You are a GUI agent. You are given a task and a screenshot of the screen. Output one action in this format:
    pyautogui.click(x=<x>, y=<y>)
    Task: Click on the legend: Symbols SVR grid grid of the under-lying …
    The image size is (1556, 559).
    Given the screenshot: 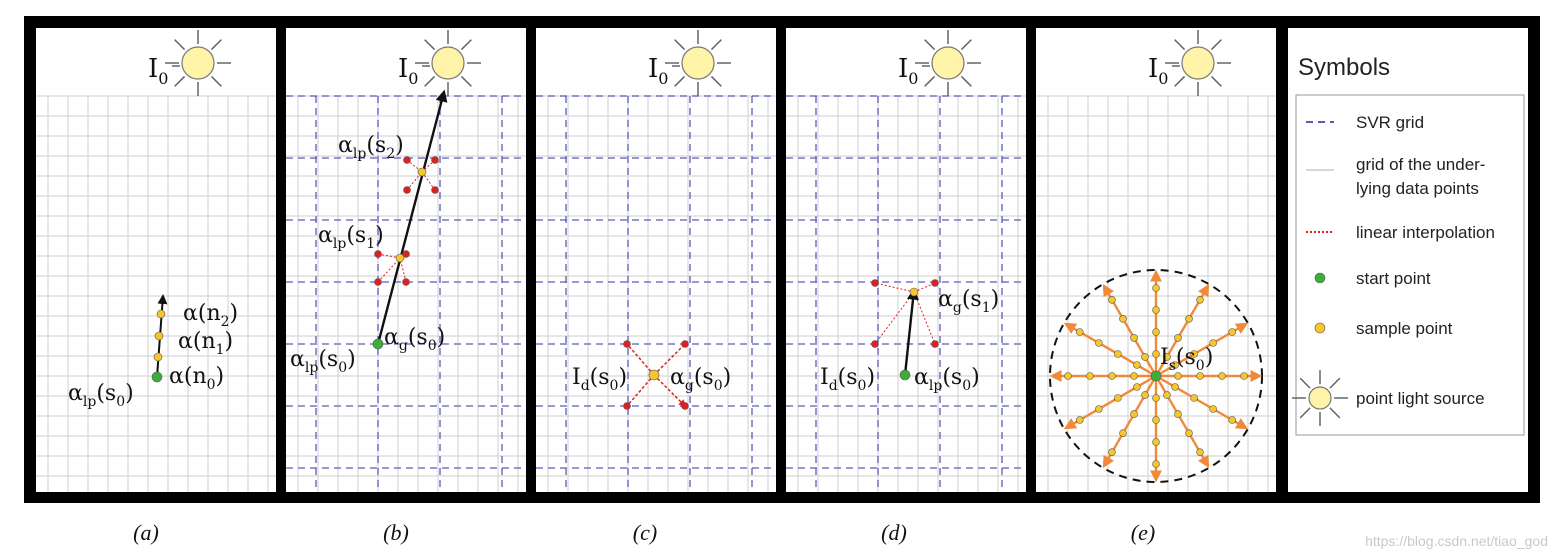 What is the action you would take?
    pyautogui.click(x=1408, y=260)
    